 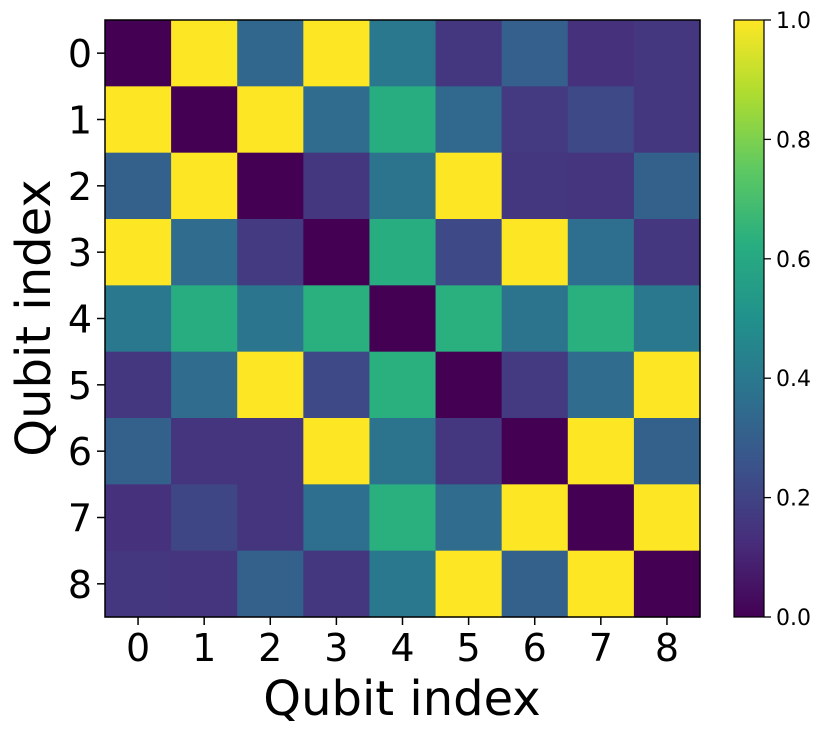 What do you see at coordinates (34, 317) in the screenshot?
I see `y-axis-label: Qubit index` at bounding box center [34, 317].